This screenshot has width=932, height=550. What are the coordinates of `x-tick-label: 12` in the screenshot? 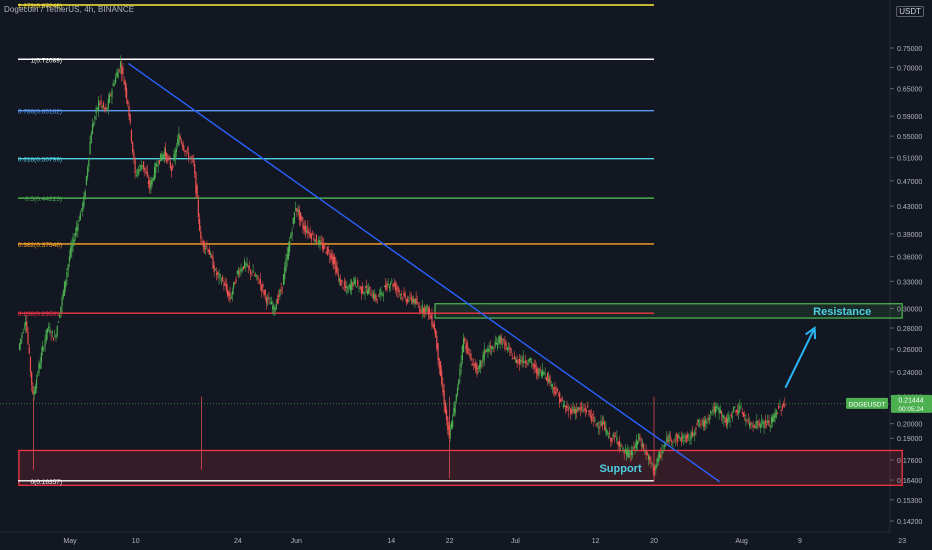 It's located at (596, 541).